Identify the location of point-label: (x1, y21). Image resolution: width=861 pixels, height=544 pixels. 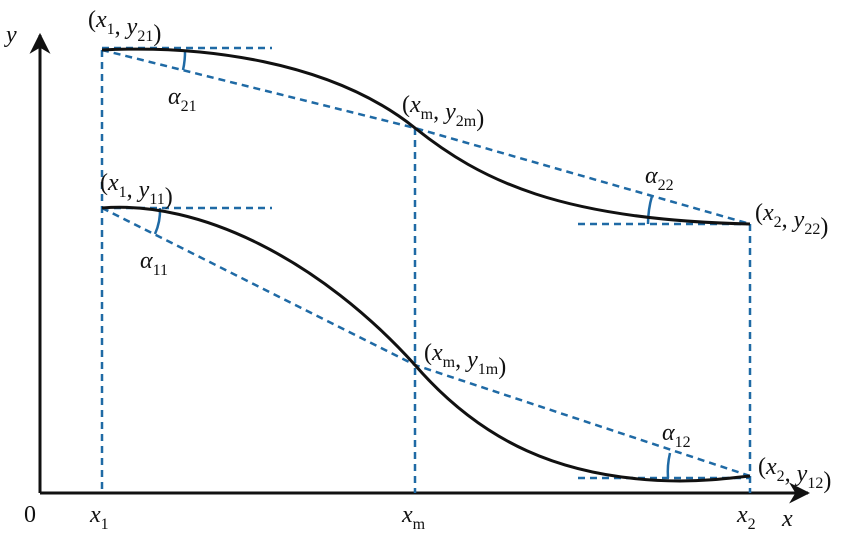
(124, 27).